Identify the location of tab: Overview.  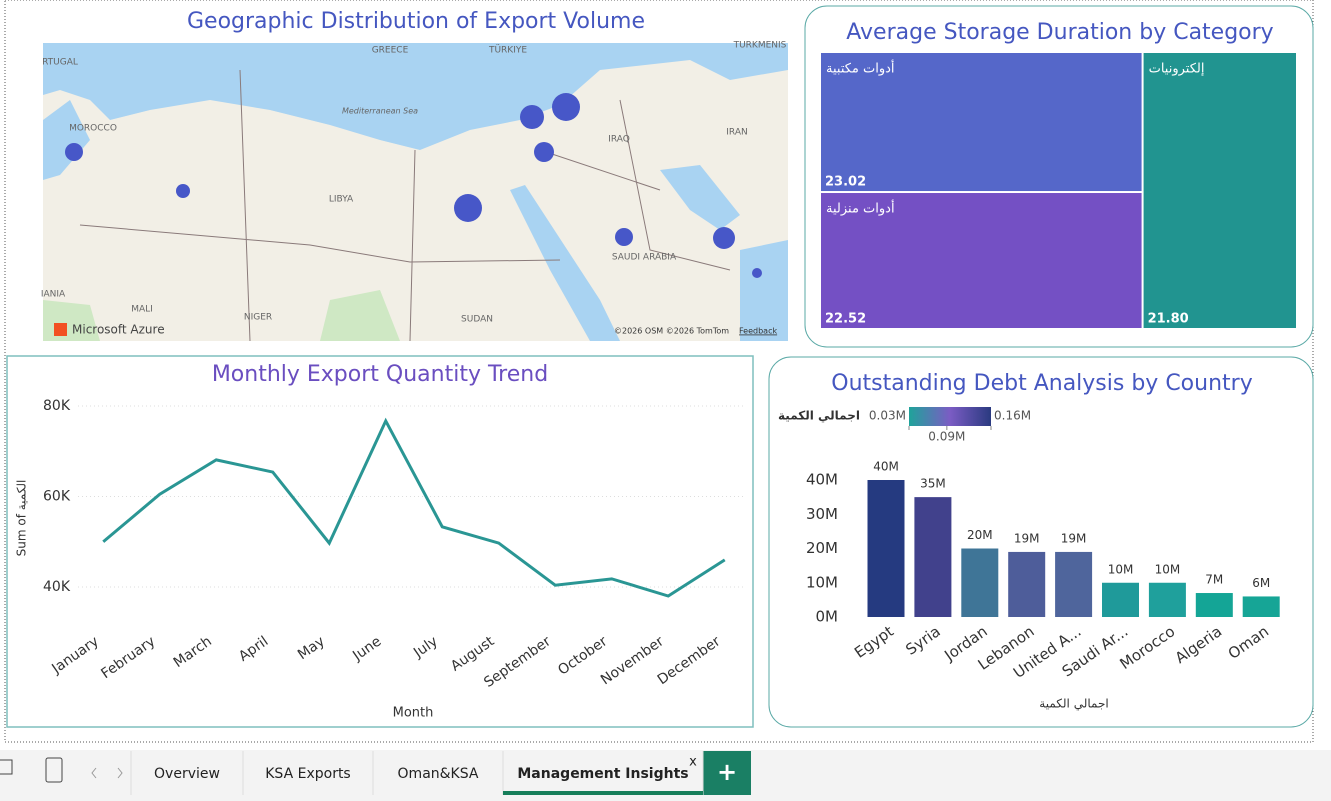
(187, 774).